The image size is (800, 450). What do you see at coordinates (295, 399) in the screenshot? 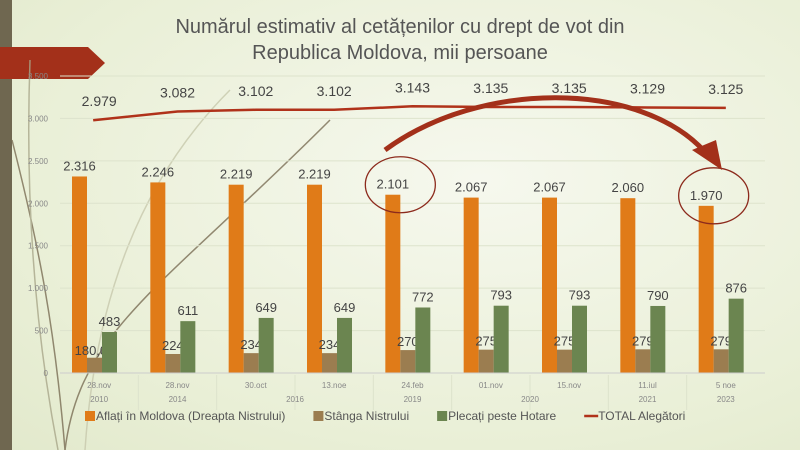
I see `year-label: 2016` at bounding box center [295, 399].